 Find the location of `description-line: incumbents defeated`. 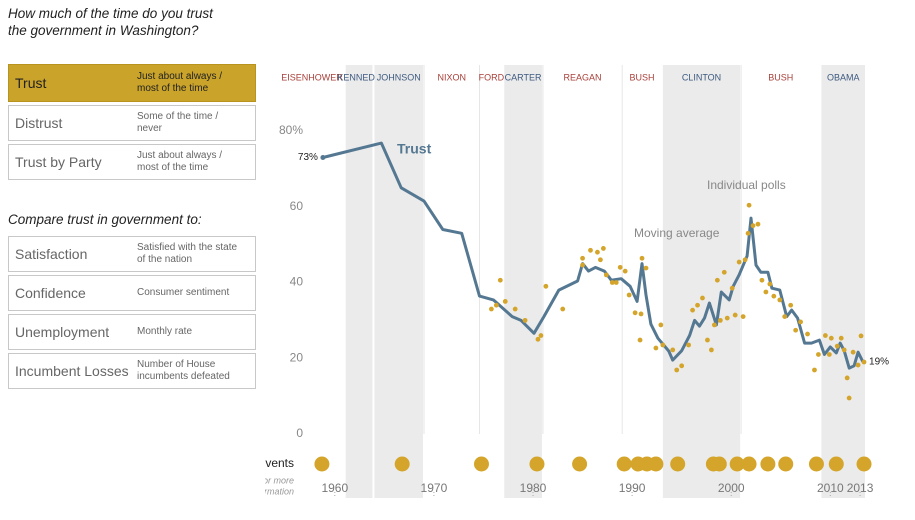

description-line: incumbents defeated is located at coordinates (183, 376).